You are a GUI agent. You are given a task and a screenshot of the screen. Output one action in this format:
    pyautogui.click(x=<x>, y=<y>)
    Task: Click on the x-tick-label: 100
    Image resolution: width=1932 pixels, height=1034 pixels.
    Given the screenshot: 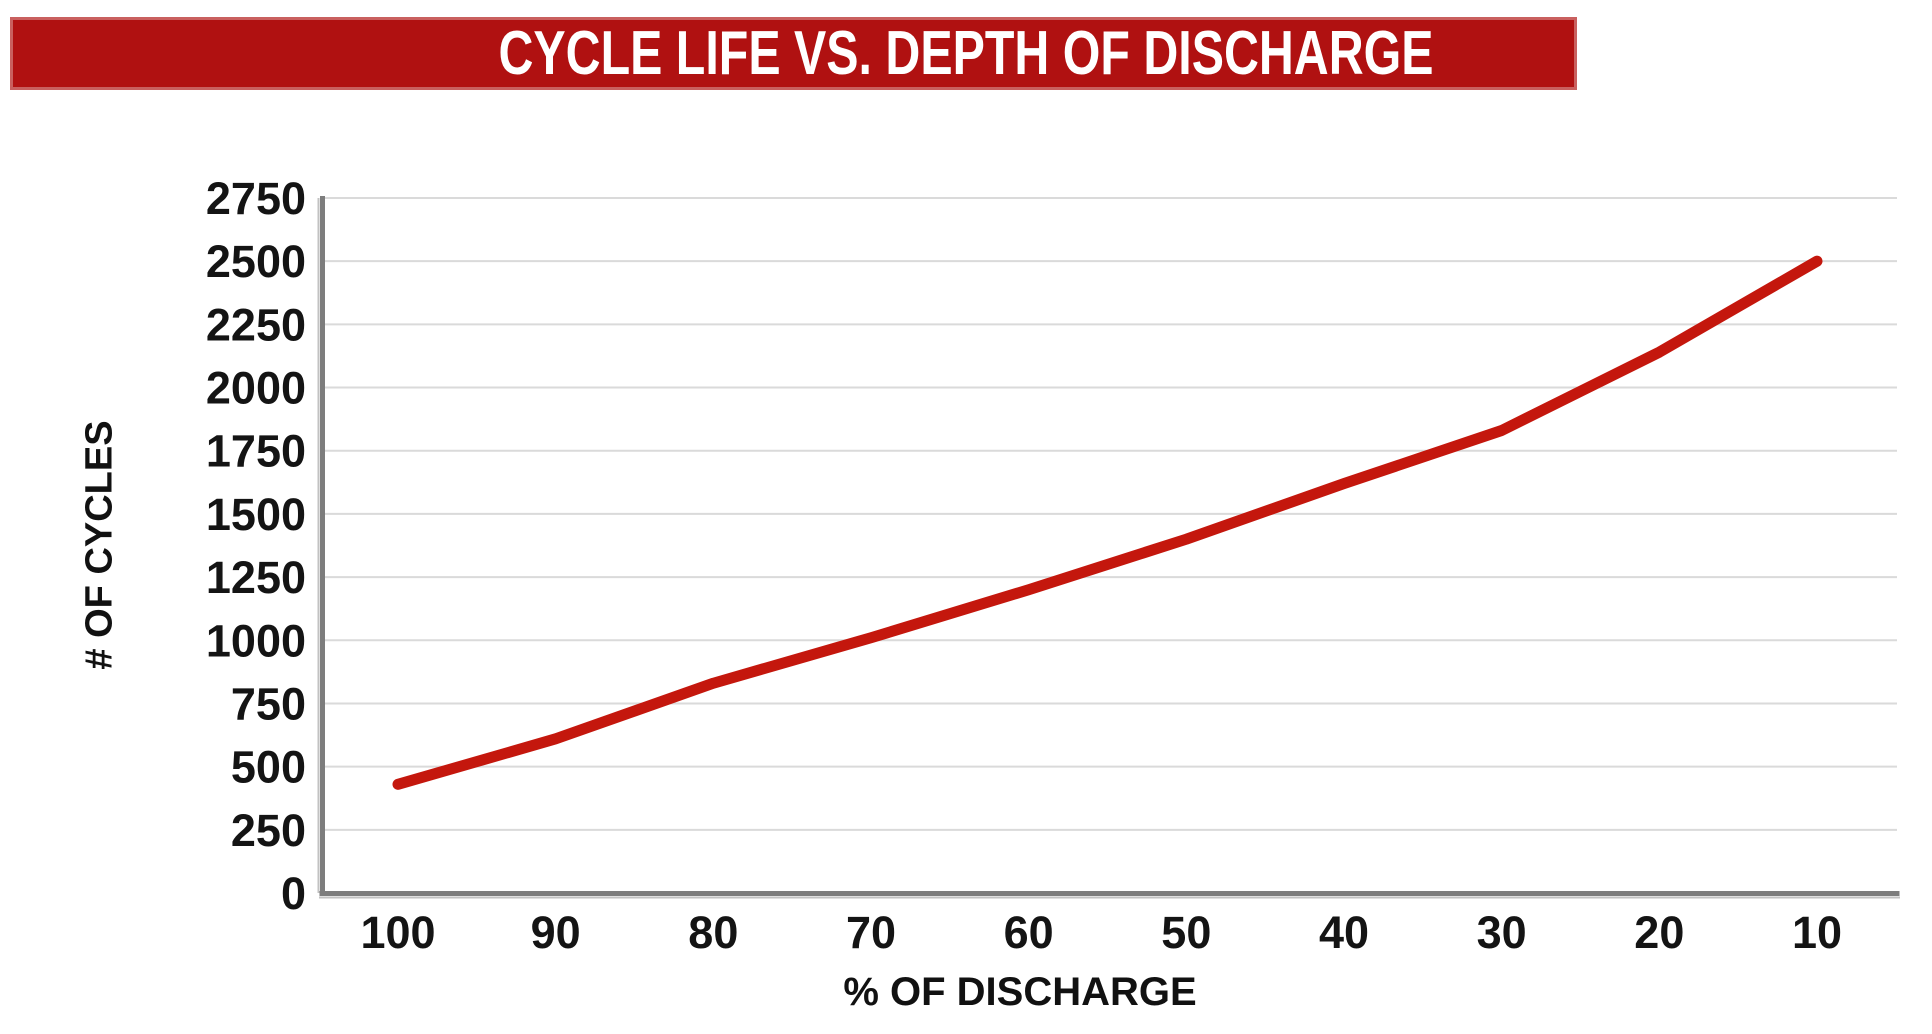 What is the action you would take?
    pyautogui.click(x=397, y=932)
    